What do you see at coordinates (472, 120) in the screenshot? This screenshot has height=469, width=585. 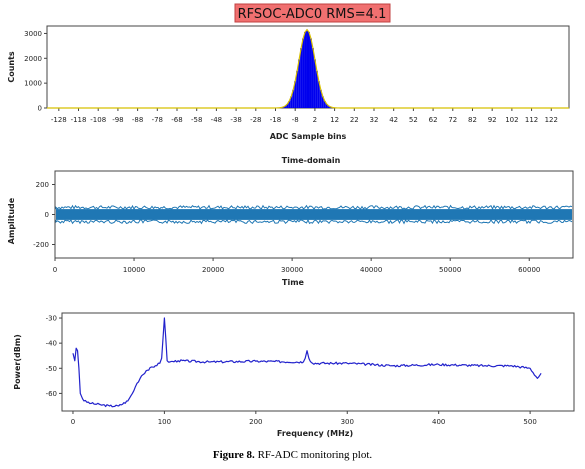 I see `histogram-x-tick-label: 82` at bounding box center [472, 120].